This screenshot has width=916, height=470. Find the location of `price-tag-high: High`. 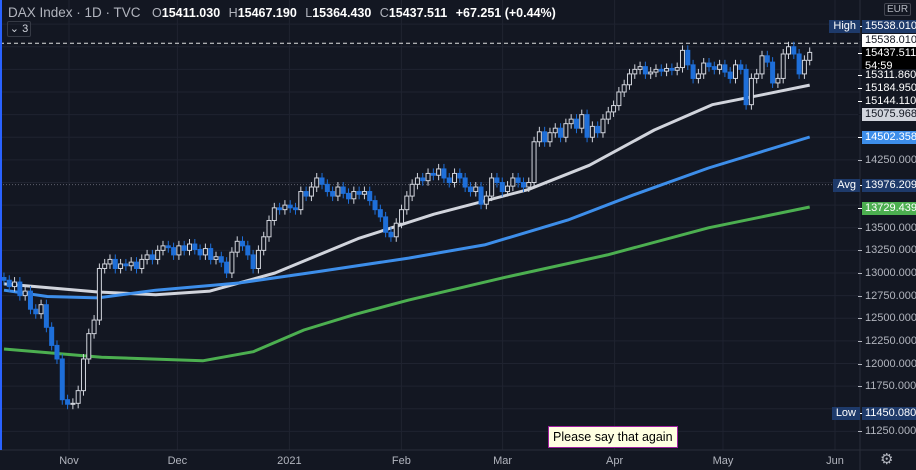

price-tag-high: High is located at coordinates (844, 26).